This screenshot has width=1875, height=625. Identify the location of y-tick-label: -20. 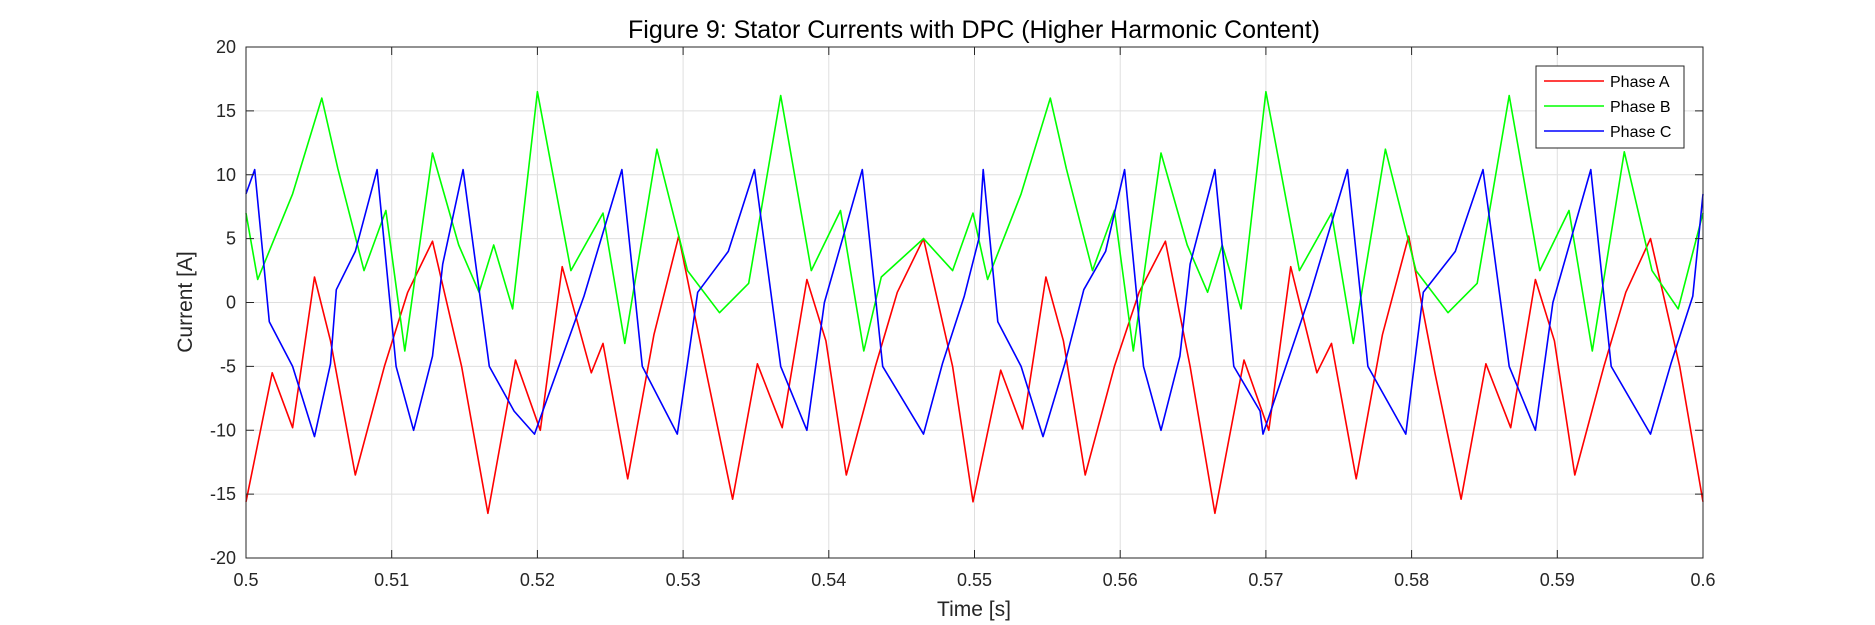
(223, 558).